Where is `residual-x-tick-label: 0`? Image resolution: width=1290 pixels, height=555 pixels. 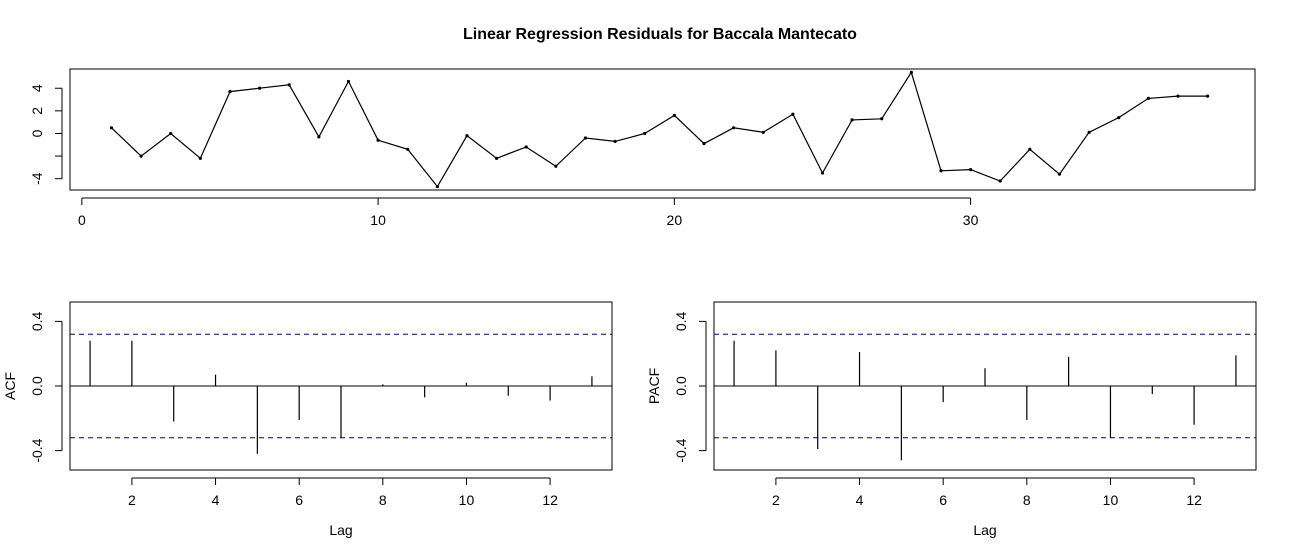
residual-x-tick-label: 0 is located at coordinates (82, 220).